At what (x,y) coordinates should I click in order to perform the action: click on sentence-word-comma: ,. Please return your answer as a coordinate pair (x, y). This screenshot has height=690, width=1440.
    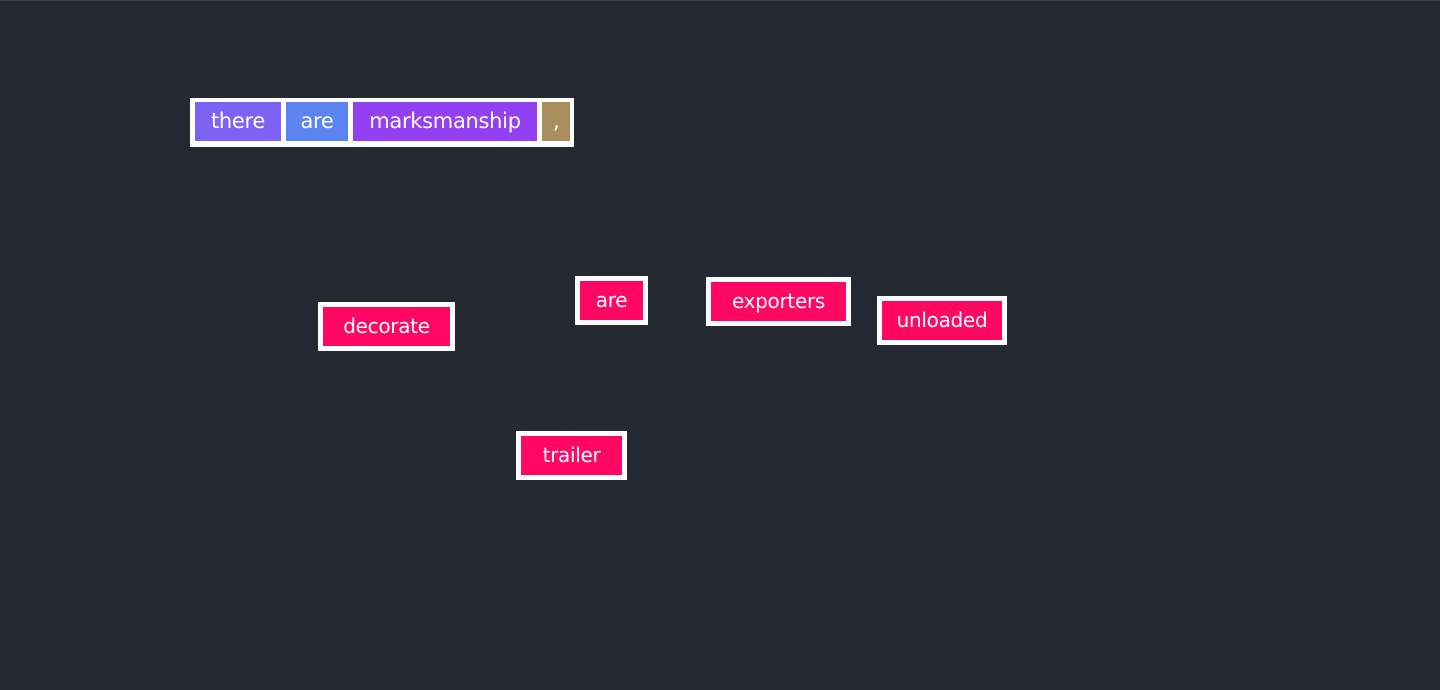
    Looking at the image, I should click on (556, 121).